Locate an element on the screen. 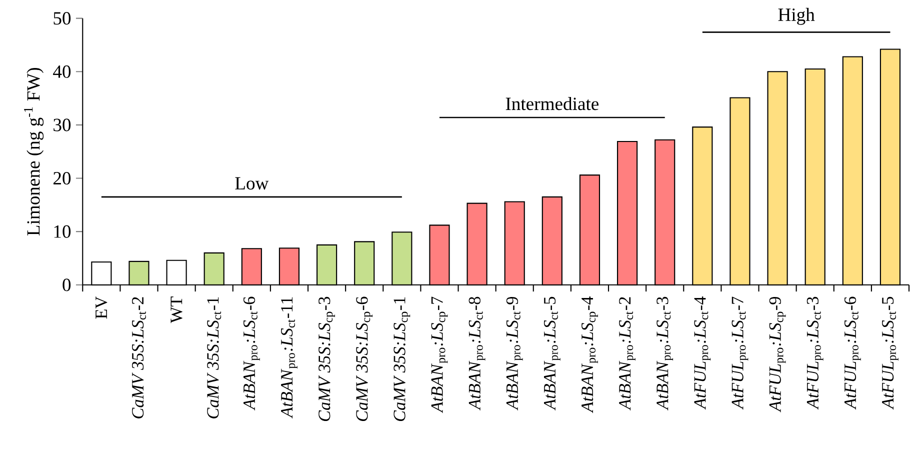 The height and width of the screenshot is (469, 921). annotation: Intermediate is located at coordinates (552, 103).